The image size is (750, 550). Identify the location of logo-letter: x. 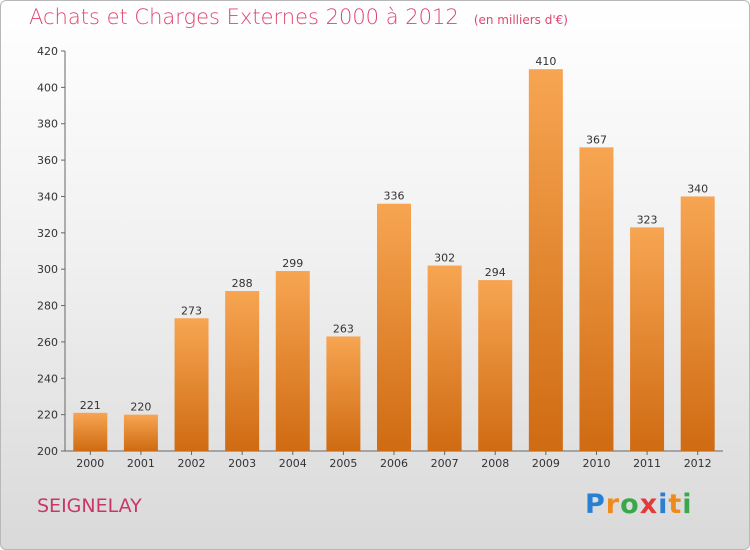
(649, 504).